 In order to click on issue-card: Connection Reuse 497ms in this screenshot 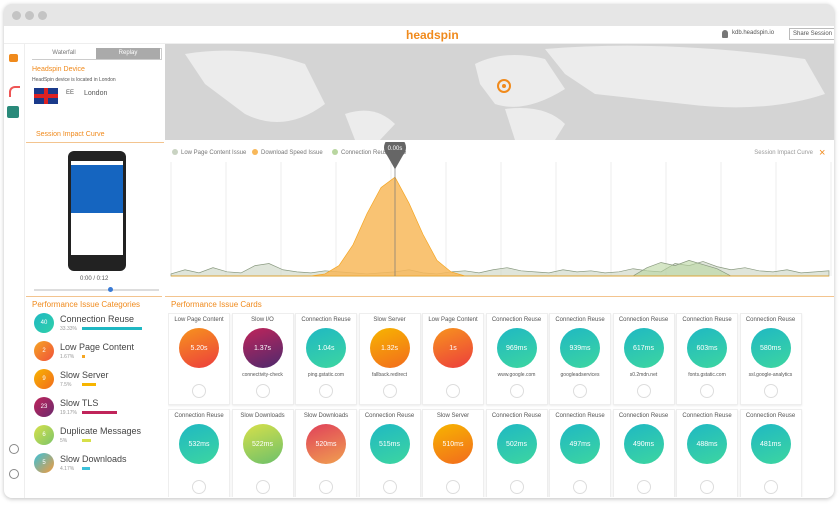, I will do `click(580, 453)`.